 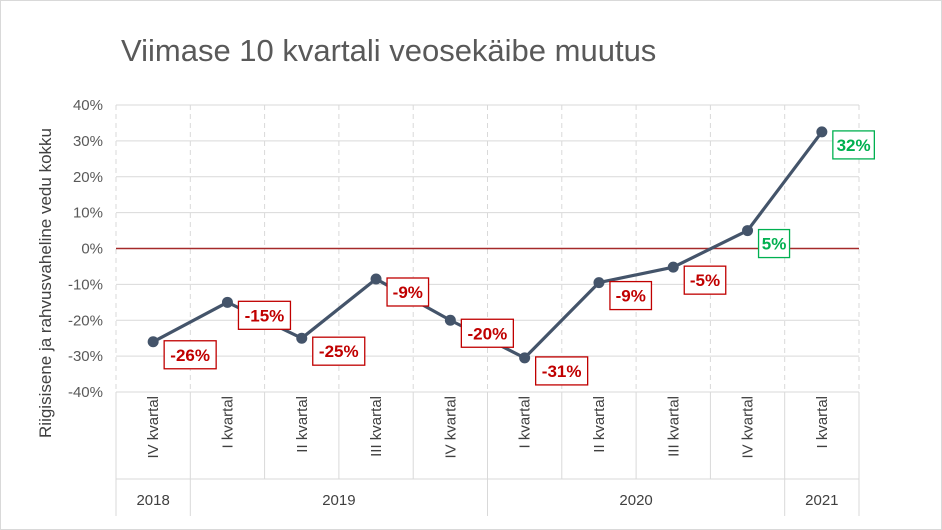 I want to click on y-tick-label: 30%, so click(x=88, y=141).